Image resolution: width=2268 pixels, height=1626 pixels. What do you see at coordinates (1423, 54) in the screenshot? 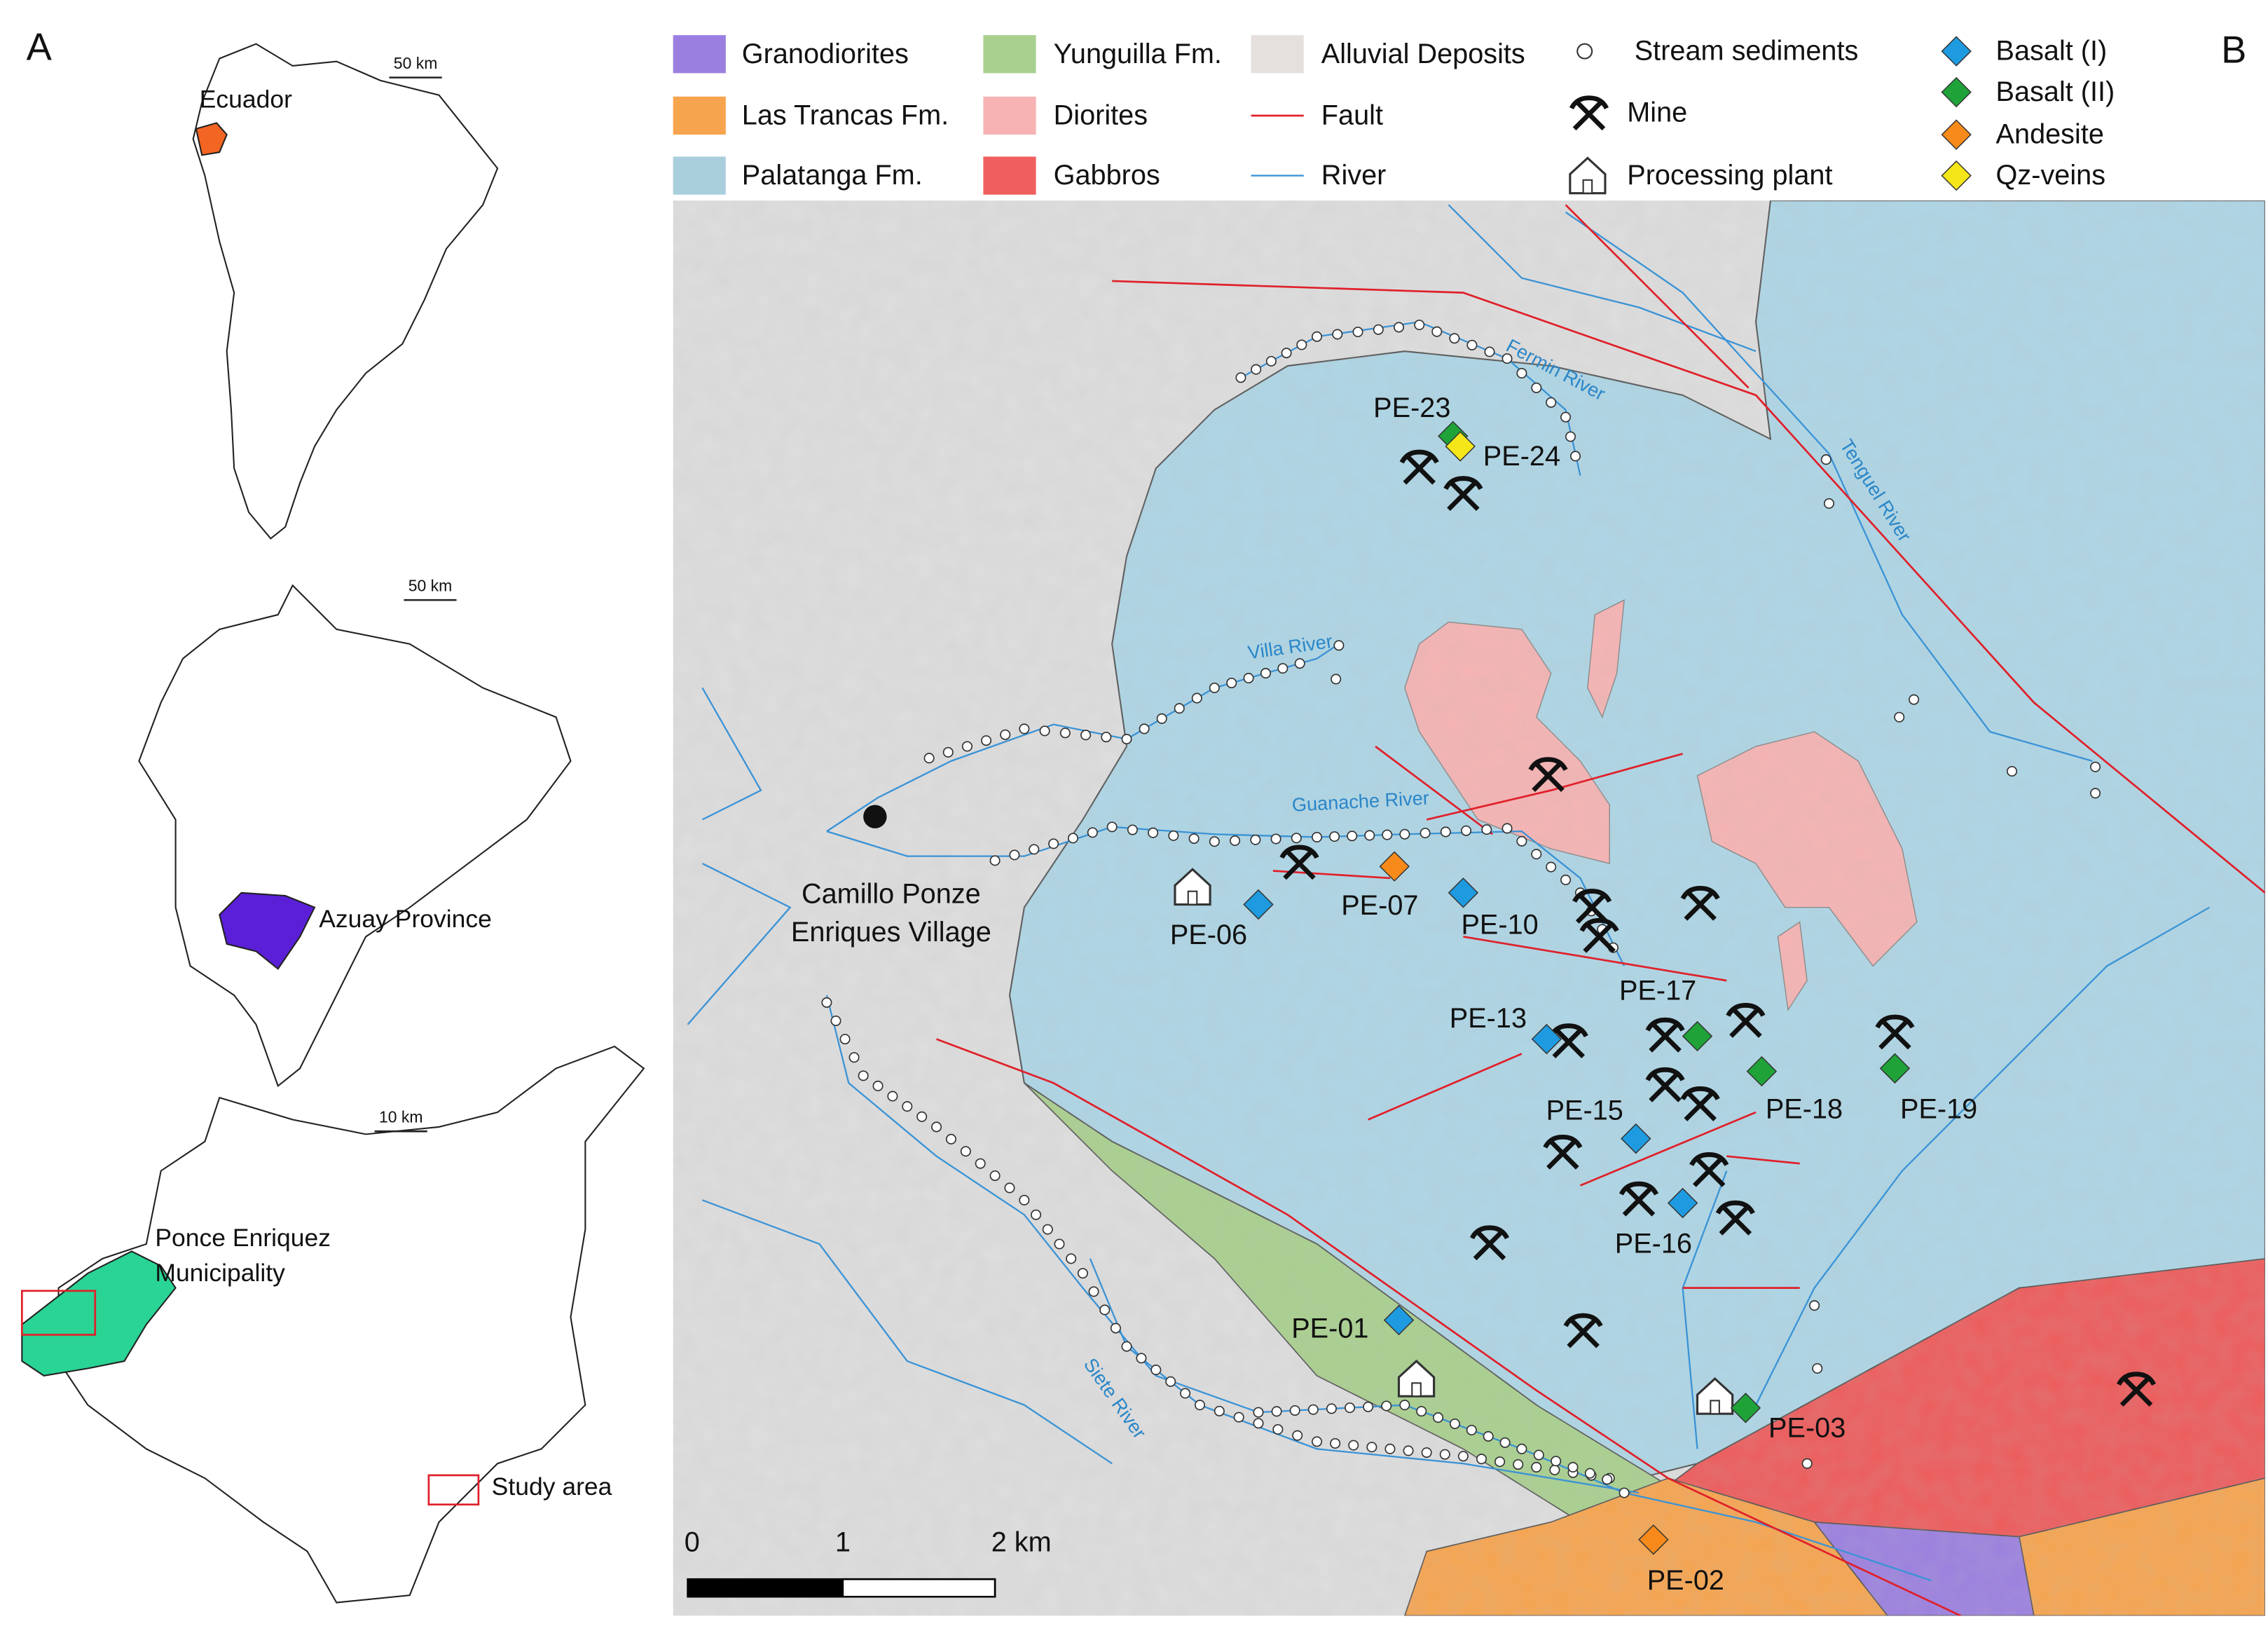
I see `legend-label: Alluvial Deposits` at bounding box center [1423, 54].